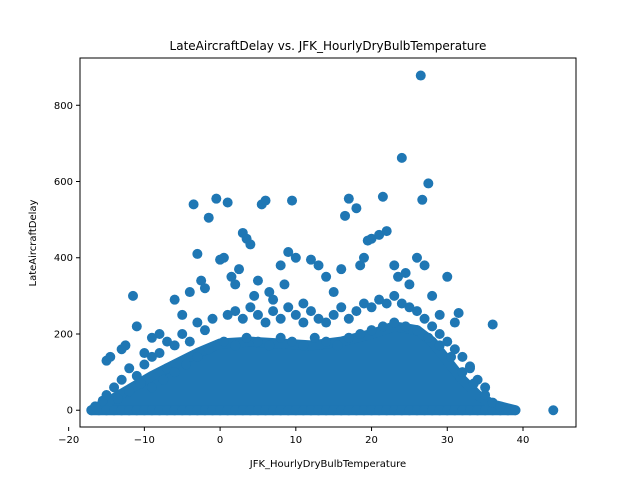 The width and height of the screenshot is (640, 480). I want to click on y-tick-label: 400, so click(63, 258).